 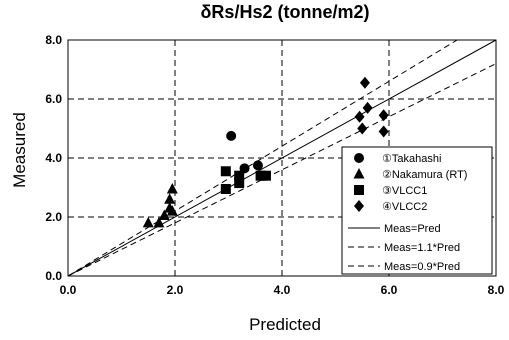 What do you see at coordinates (68, 290) in the screenshot?
I see `x-tick-label: 0.0` at bounding box center [68, 290].